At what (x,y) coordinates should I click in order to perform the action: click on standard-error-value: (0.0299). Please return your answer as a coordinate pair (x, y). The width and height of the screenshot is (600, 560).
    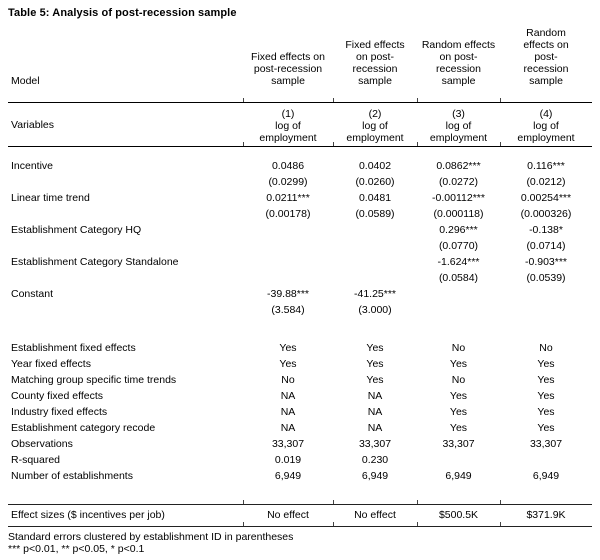
    Looking at the image, I should click on (288, 182).